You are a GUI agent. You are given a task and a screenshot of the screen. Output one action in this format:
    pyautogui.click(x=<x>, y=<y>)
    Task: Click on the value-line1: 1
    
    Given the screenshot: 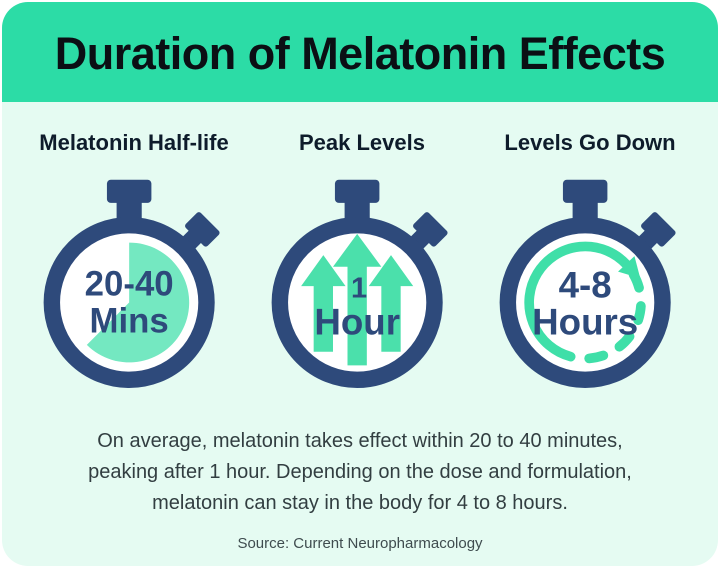 What is the action you would take?
    pyautogui.click(x=359, y=289)
    